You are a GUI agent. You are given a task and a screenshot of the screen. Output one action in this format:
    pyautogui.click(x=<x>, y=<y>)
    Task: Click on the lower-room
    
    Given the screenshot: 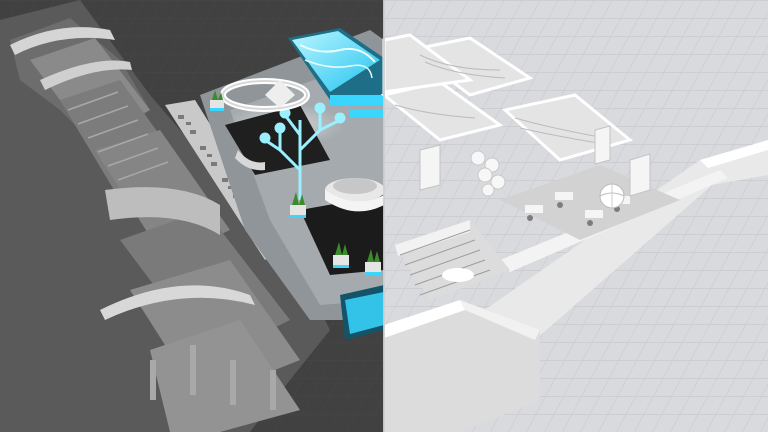 What is the action you would take?
    pyautogui.click(x=462, y=366)
    